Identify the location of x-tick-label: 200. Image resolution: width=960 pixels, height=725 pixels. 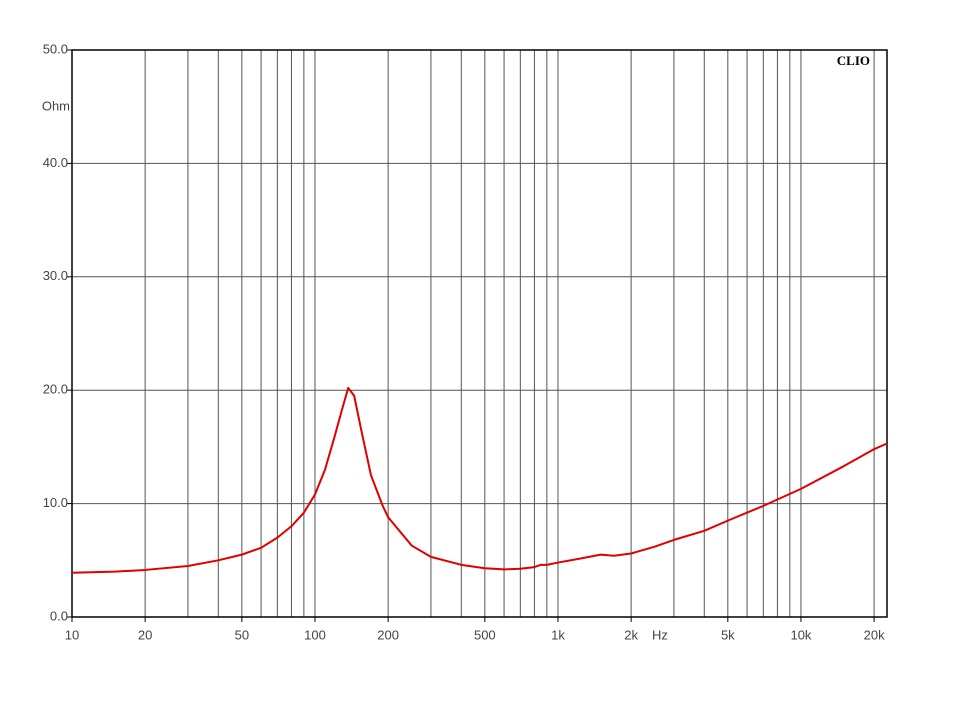
(388, 634).